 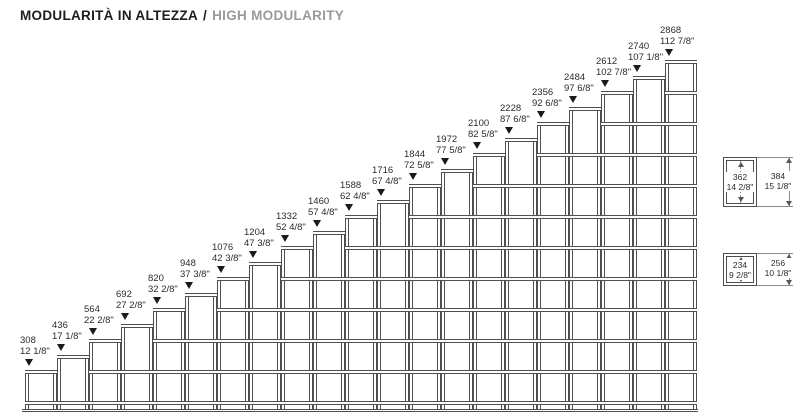 I want to click on height-label-mm: 2612, so click(x=607, y=61).